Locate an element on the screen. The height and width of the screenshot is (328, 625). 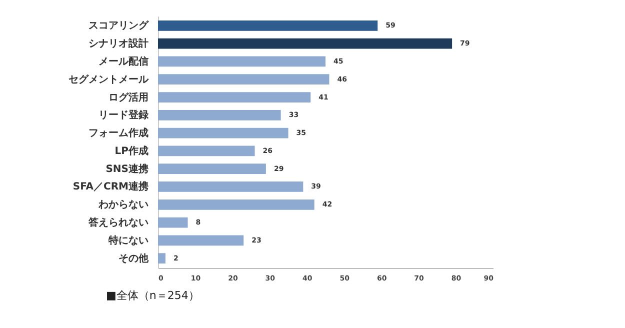
y-tick-label: SNS連携 is located at coordinates (127, 168).